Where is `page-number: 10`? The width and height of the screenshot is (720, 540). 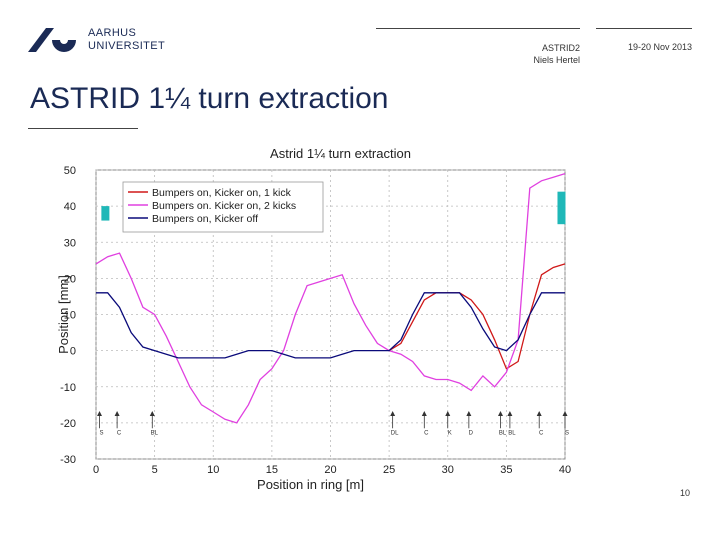 page-number: 10 is located at coordinates (684, 493).